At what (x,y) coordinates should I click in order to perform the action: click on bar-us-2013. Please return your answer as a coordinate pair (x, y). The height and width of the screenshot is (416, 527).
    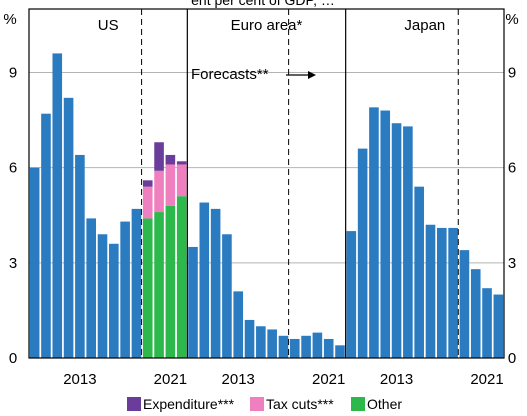
    Looking at the image, I should click on (80, 256).